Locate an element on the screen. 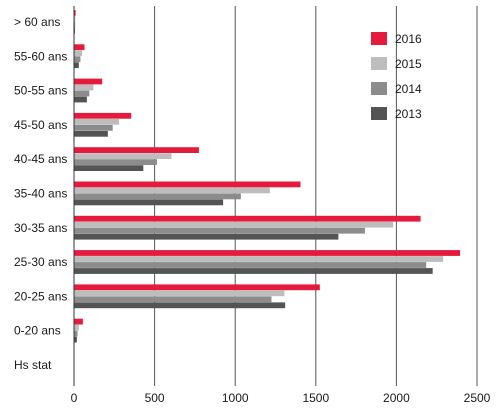 The height and width of the screenshot is (408, 499). x-tick-label-2000: 2000 is located at coordinates (396, 398).